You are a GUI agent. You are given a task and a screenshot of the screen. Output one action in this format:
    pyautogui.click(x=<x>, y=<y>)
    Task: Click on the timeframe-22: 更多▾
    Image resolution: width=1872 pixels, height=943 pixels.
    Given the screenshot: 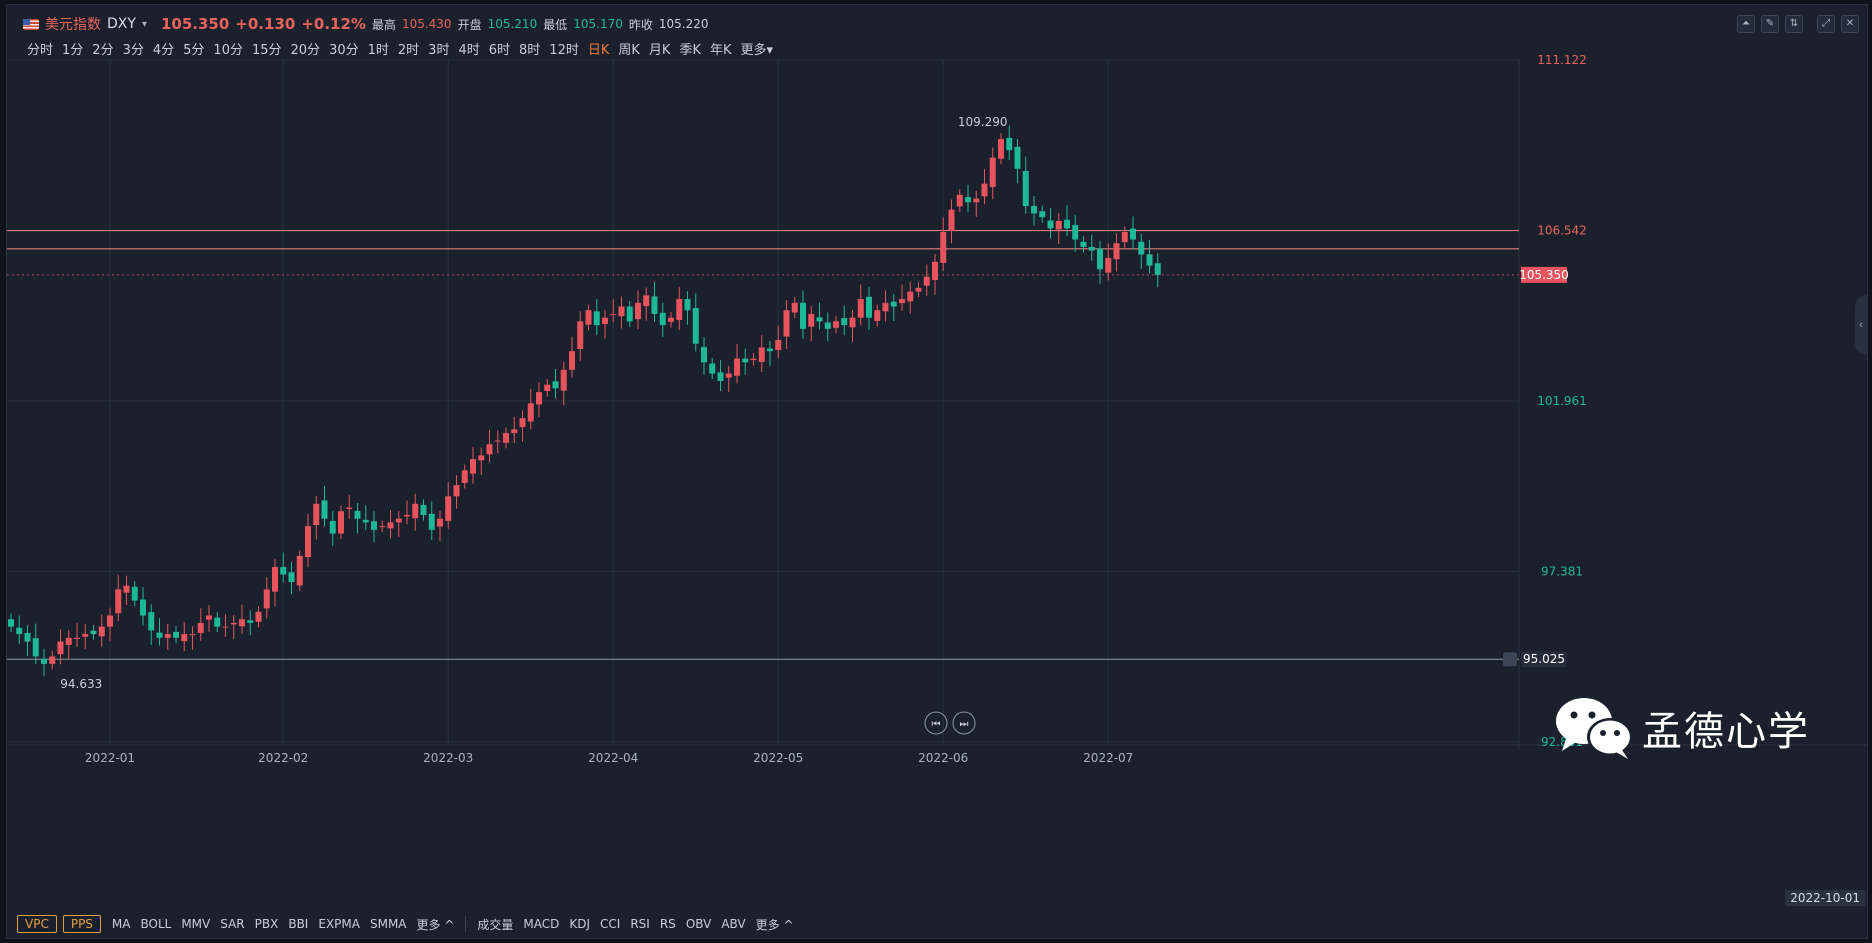 What is the action you would take?
    pyautogui.click(x=757, y=50)
    